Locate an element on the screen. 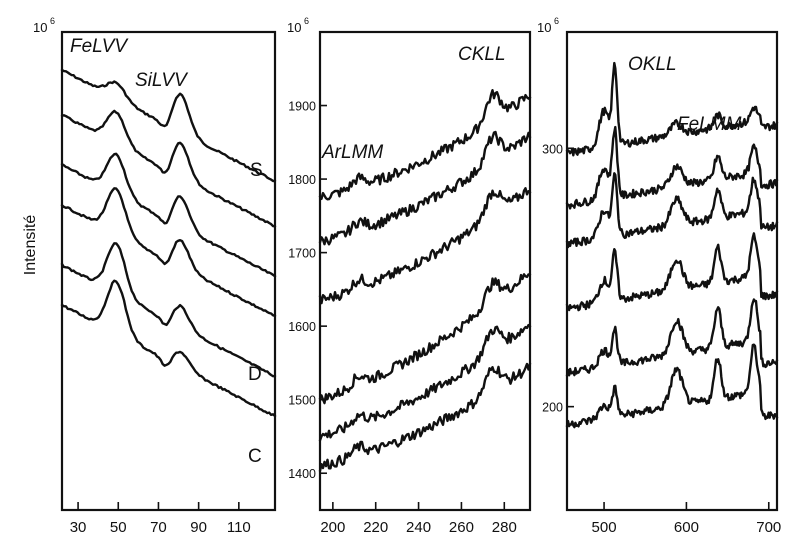  peak-label-fe-lvv: FeLVV is located at coordinates (99, 46).